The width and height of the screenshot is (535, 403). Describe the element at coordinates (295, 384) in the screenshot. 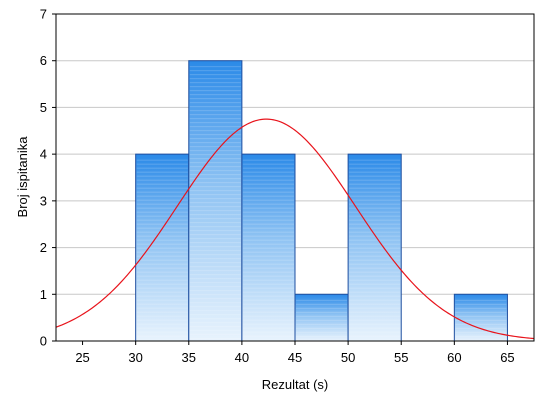

I see `x-axis-label: Rezultat (s)` at that location.